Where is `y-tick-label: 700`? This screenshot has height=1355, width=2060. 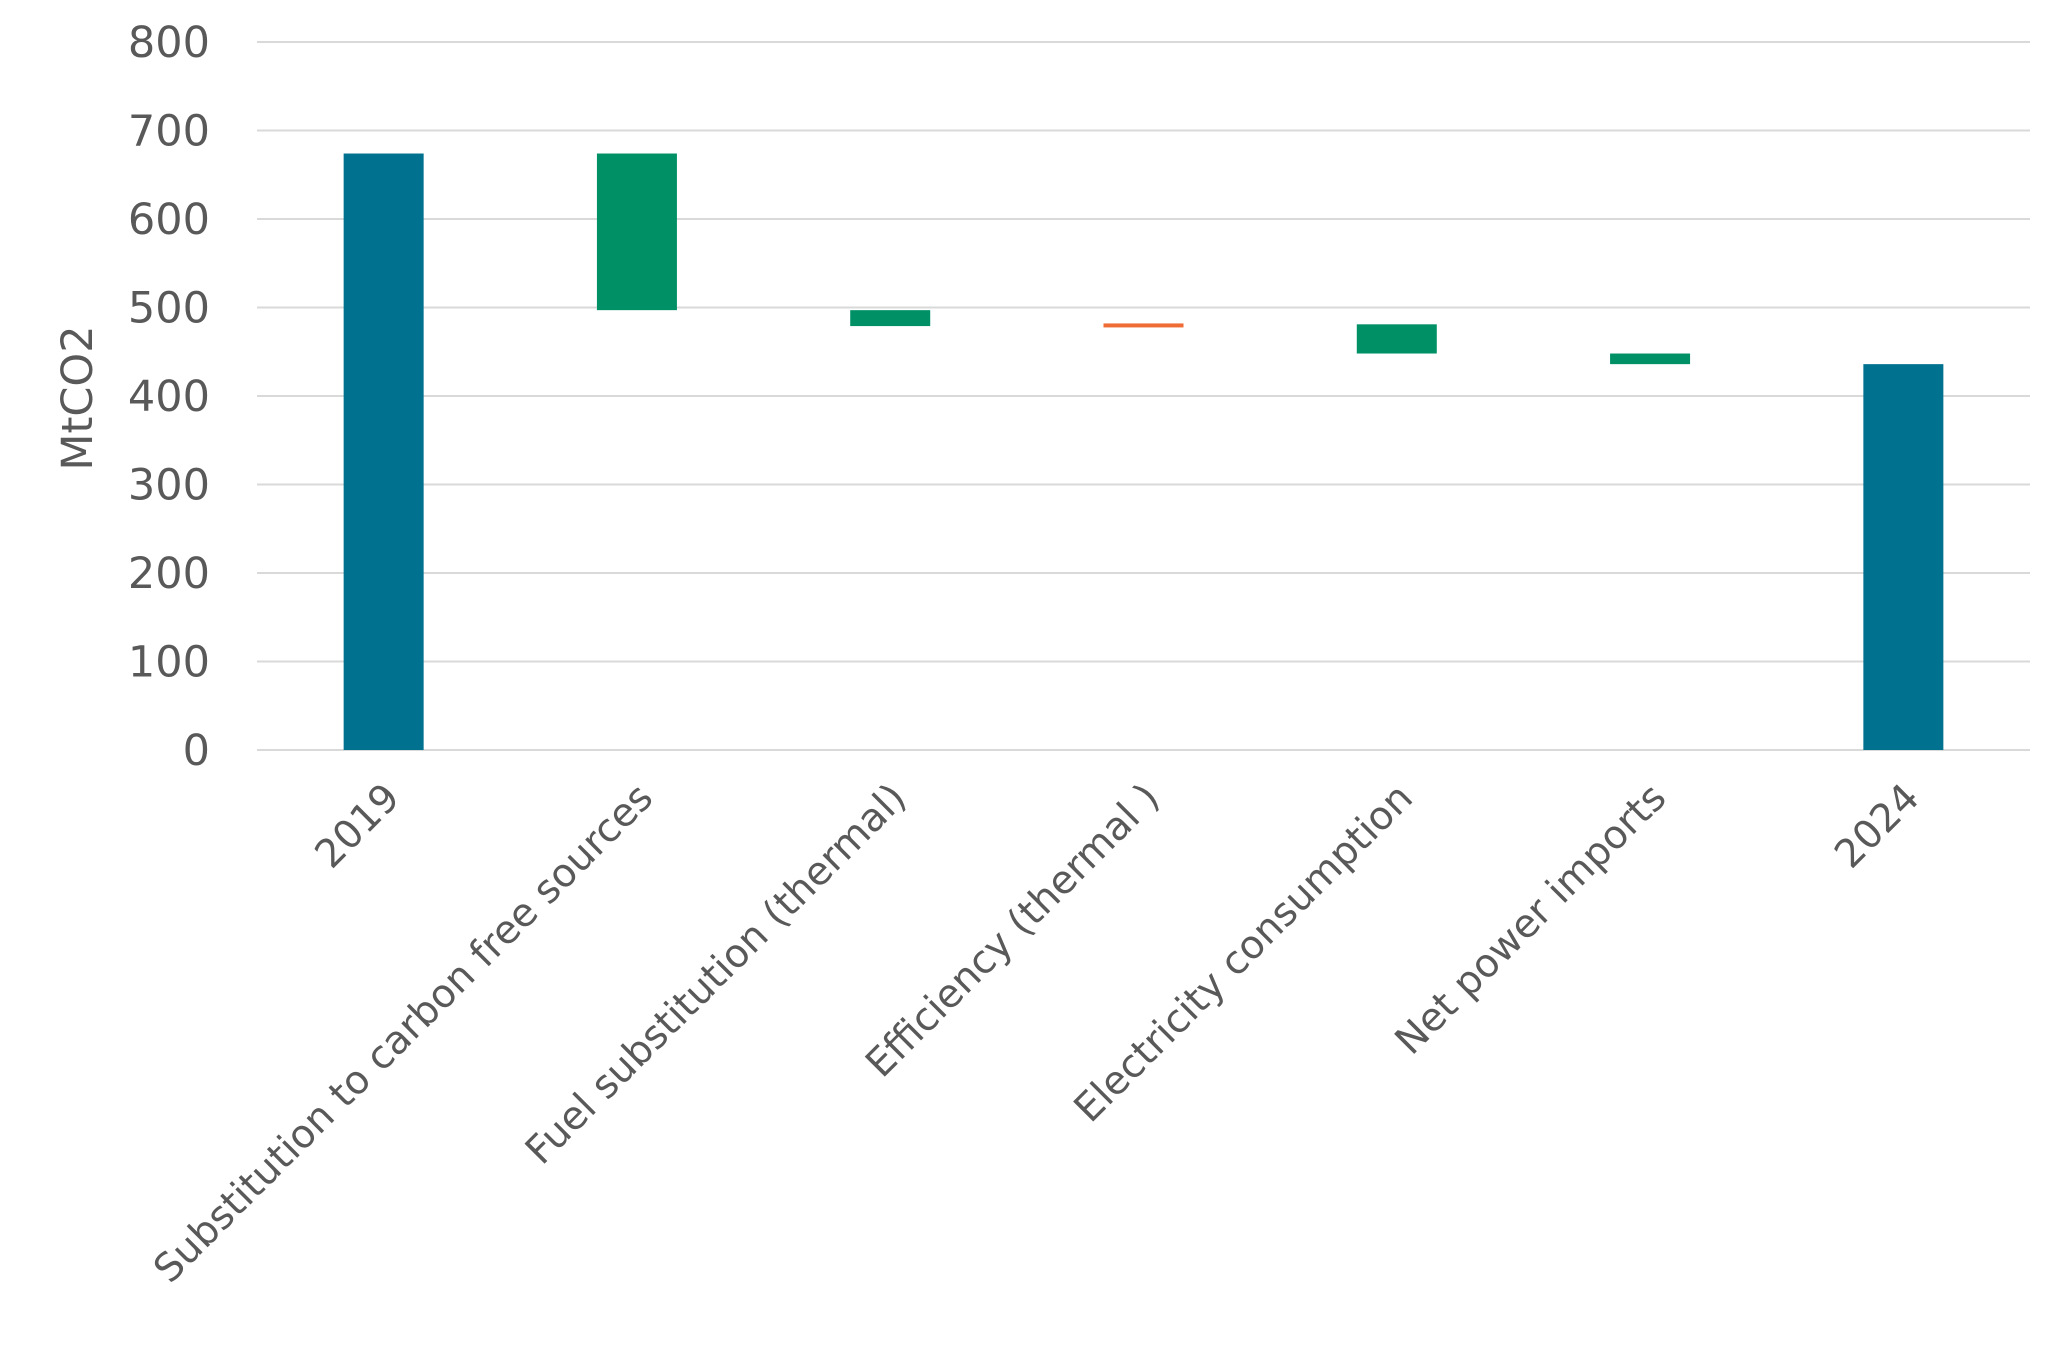 y-tick-label: 700 is located at coordinates (169, 132).